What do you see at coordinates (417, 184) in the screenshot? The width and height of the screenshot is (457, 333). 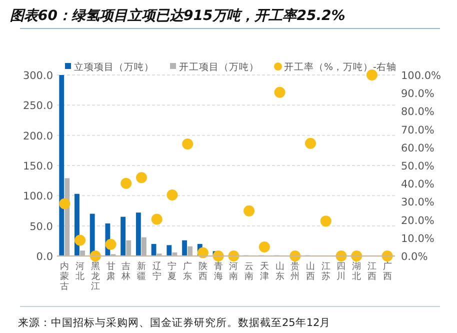 I see `y2-tick-label: 40.0%` at bounding box center [417, 184].